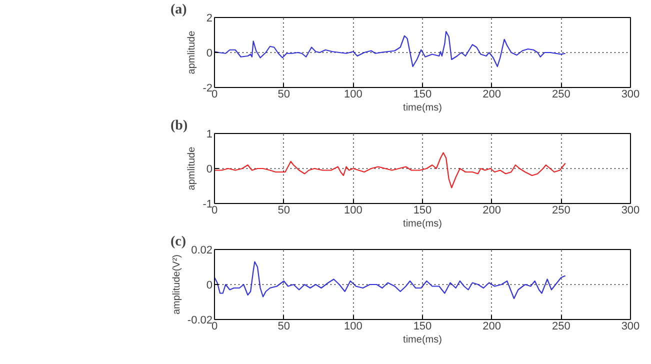  I want to click on y-tick-label: 2, so click(209, 18).